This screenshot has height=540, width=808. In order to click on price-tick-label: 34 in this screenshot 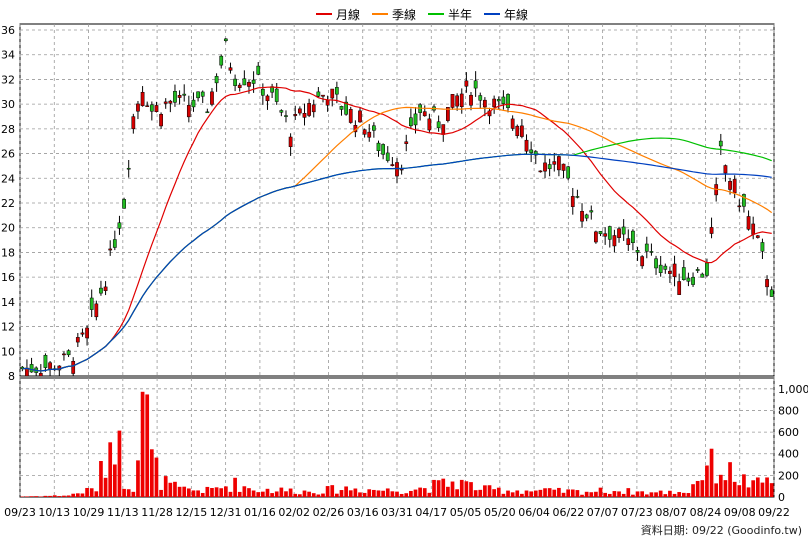, I will do `click(8, 55)`.